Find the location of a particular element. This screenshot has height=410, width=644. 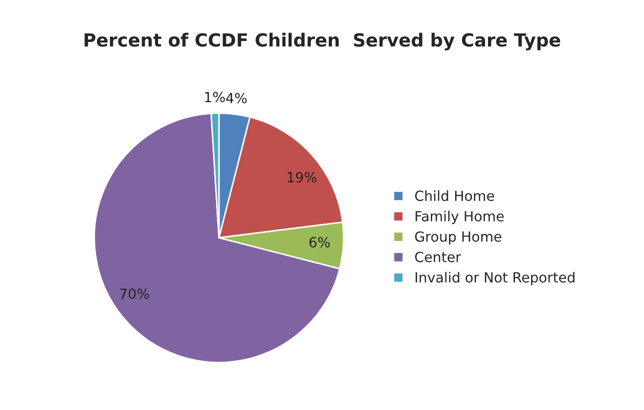

data-label: 19% is located at coordinates (302, 177).